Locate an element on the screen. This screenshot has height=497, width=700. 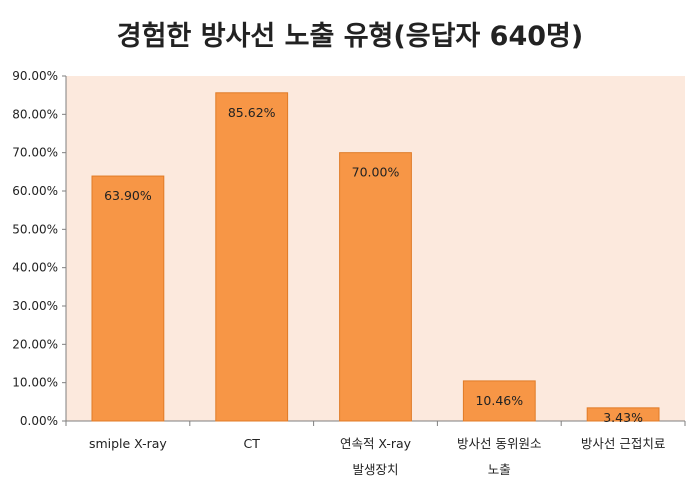
data-label: 85.62% is located at coordinates (252, 112).